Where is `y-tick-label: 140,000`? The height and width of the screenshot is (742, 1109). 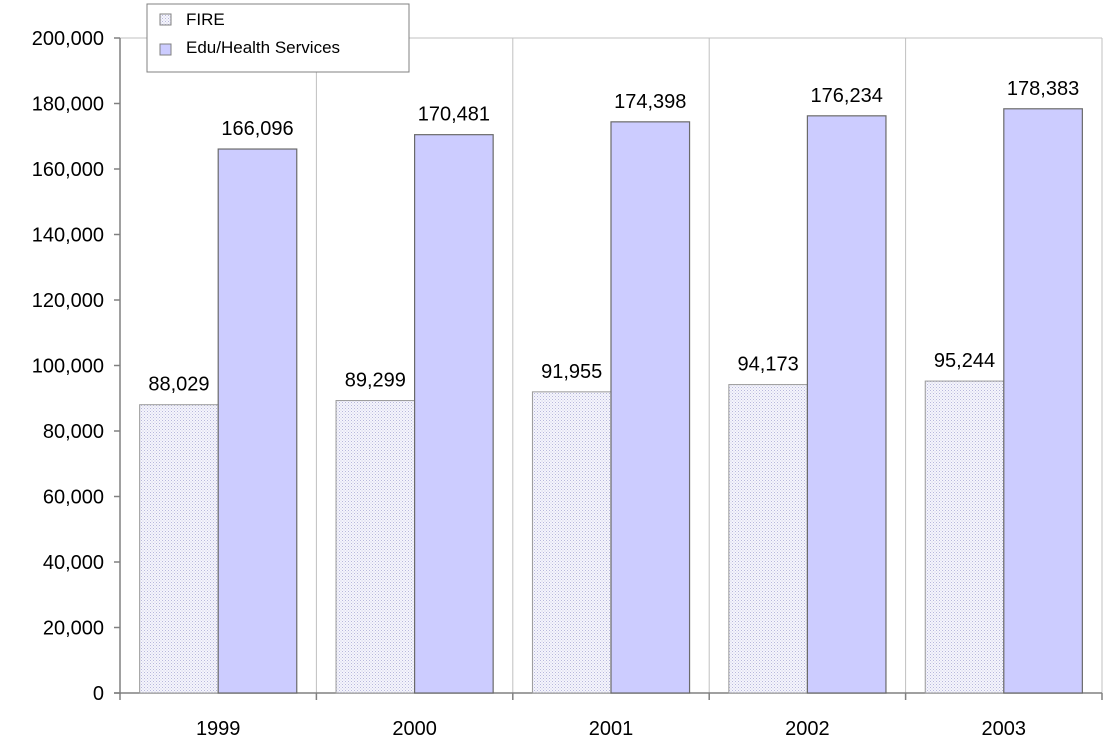
y-tick-label: 140,000 is located at coordinates (68, 236).